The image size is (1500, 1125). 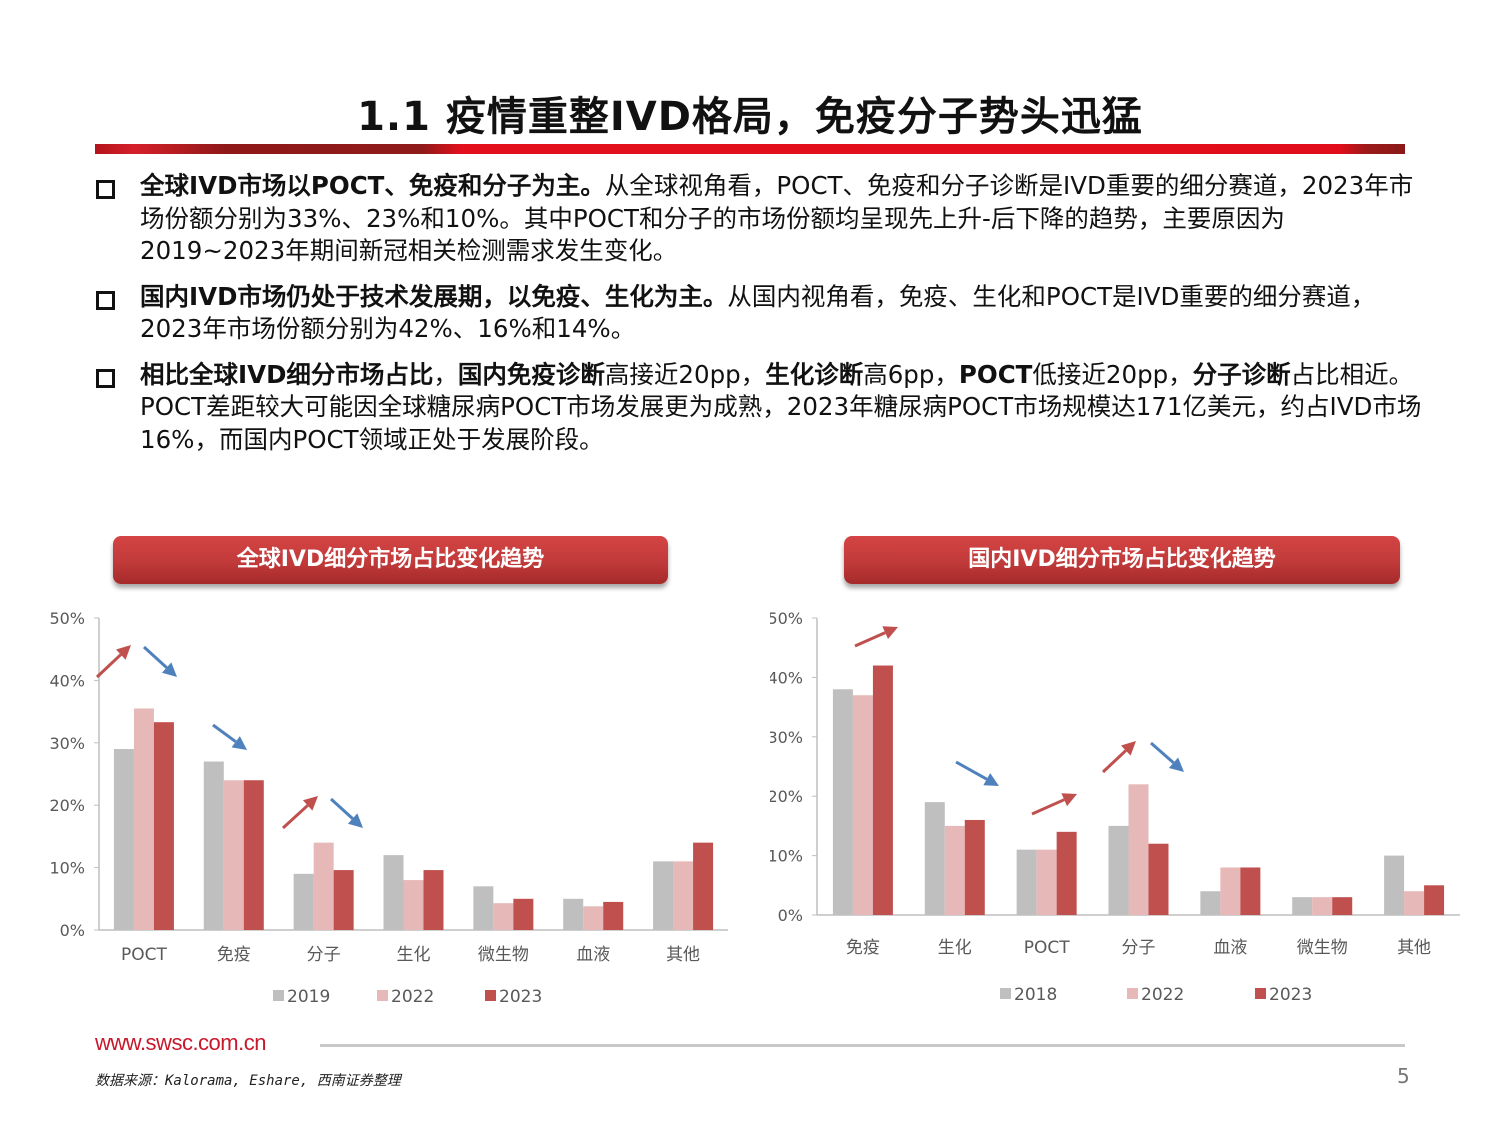 What do you see at coordinates (995, 374) in the screenshot?
I see `bullet-segment: POCT` at bounding box center [995, 374].